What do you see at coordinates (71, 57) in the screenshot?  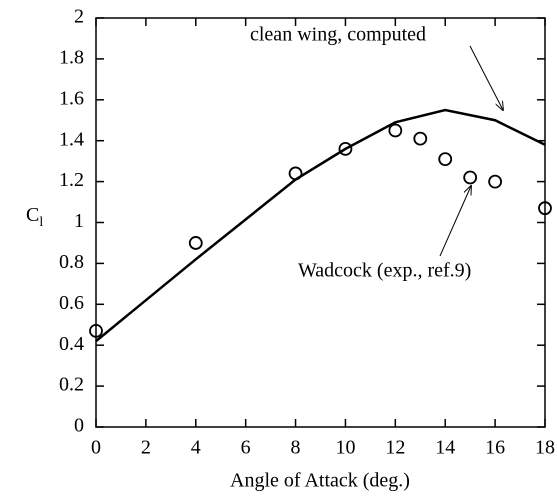 I see `y-tick-label: 1.8` at bounding box center [71, 57].